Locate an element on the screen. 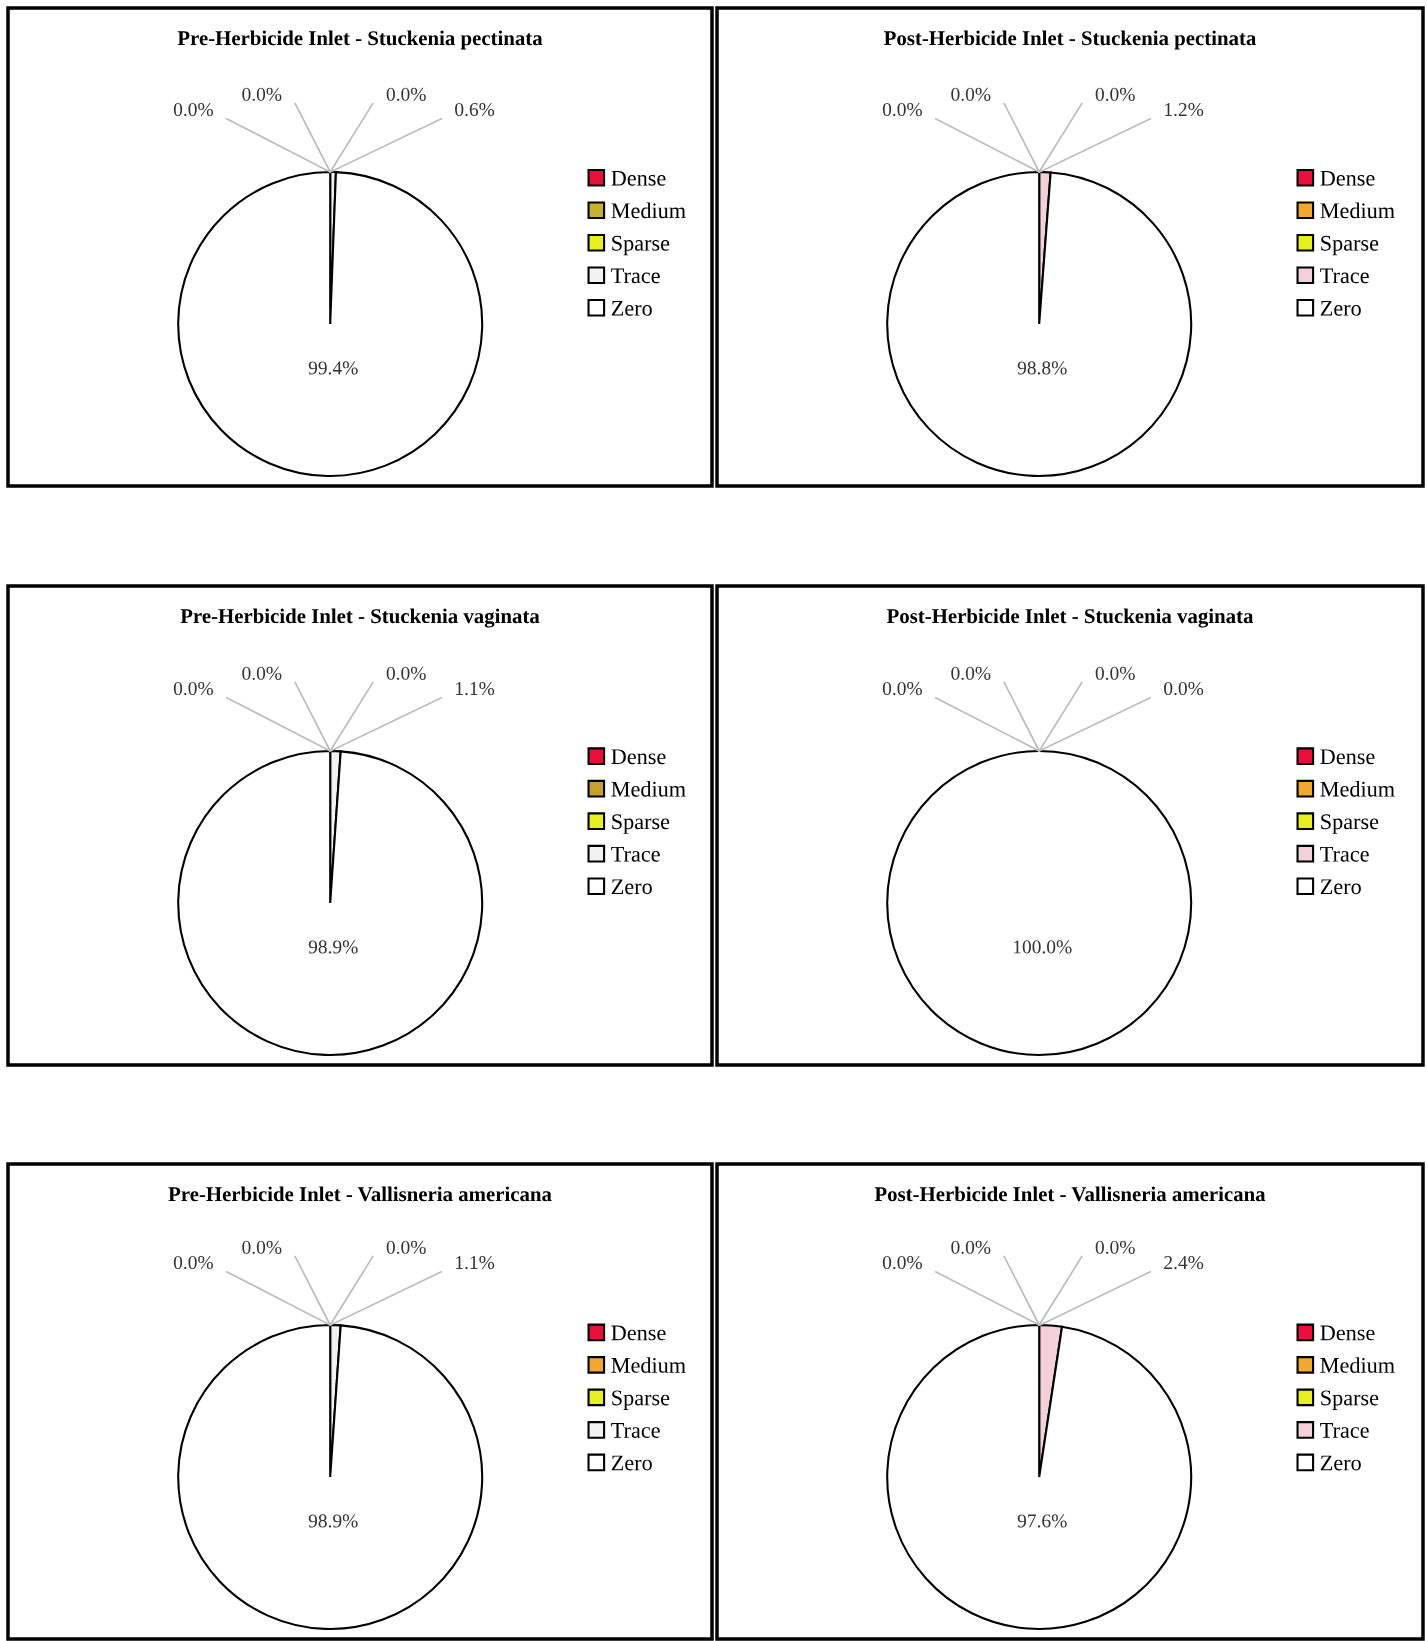  data-label: 1.2% is located at coordinates (1184, 109).